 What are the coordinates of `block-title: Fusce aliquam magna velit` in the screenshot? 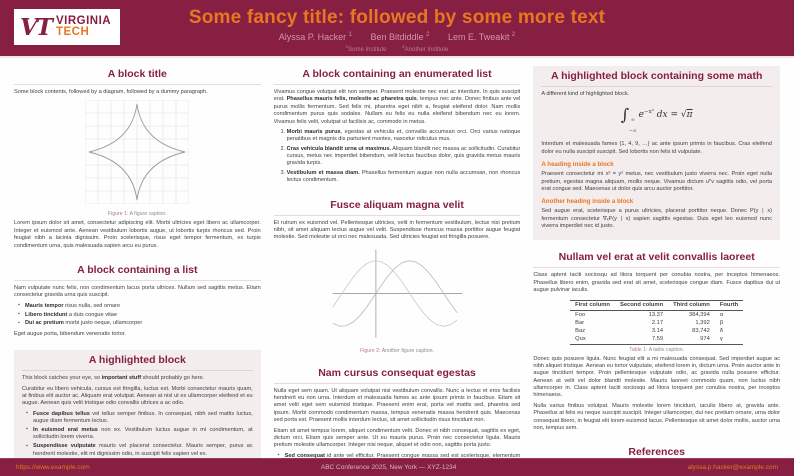 It's located at (397, 206).